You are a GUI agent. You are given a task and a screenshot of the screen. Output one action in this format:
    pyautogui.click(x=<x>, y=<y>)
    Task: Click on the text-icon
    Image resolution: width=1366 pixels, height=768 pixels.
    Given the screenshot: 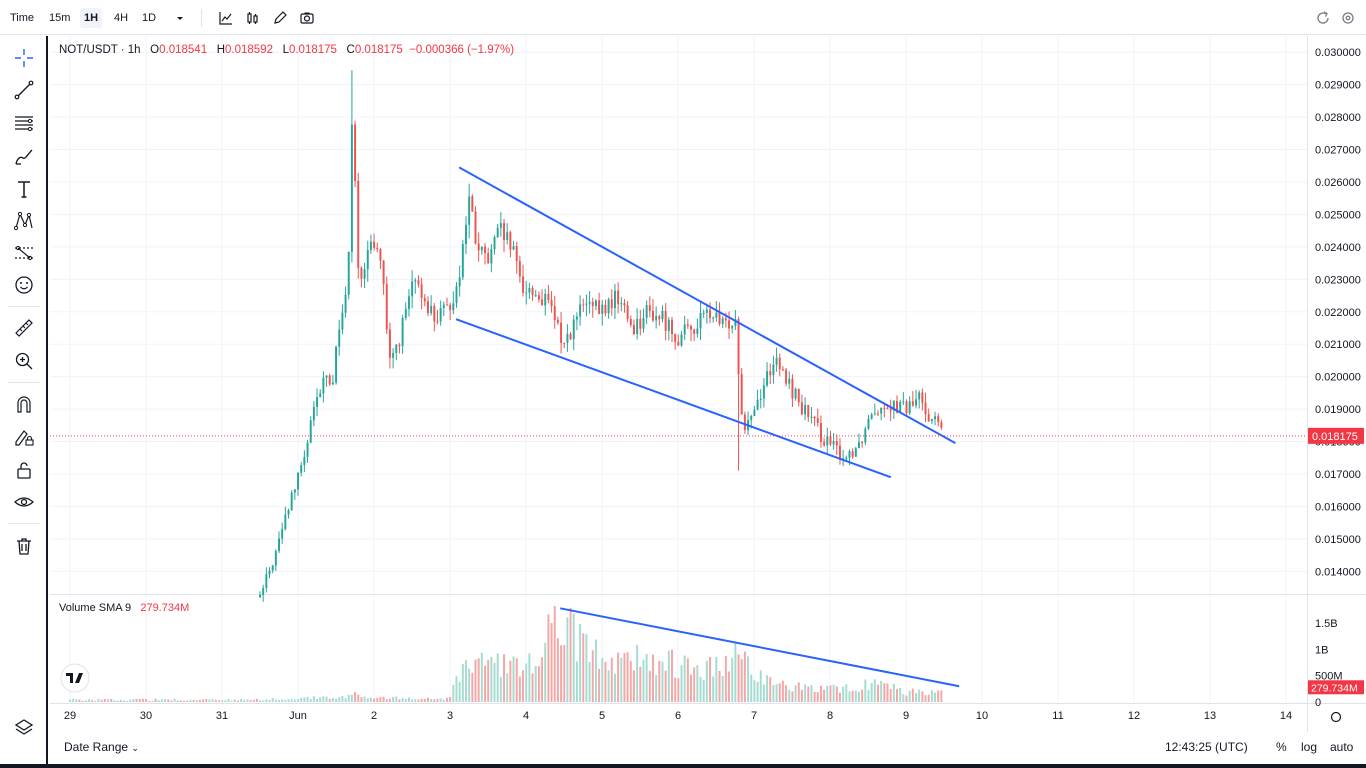 What is the action you would take?
    pyautogui.click(x=24, y=189)
    